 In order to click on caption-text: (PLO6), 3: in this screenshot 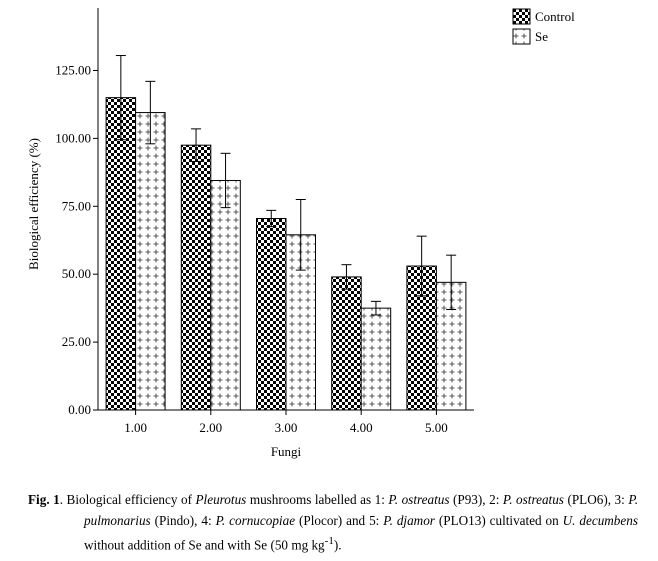, I will do `click(596, 499)`.